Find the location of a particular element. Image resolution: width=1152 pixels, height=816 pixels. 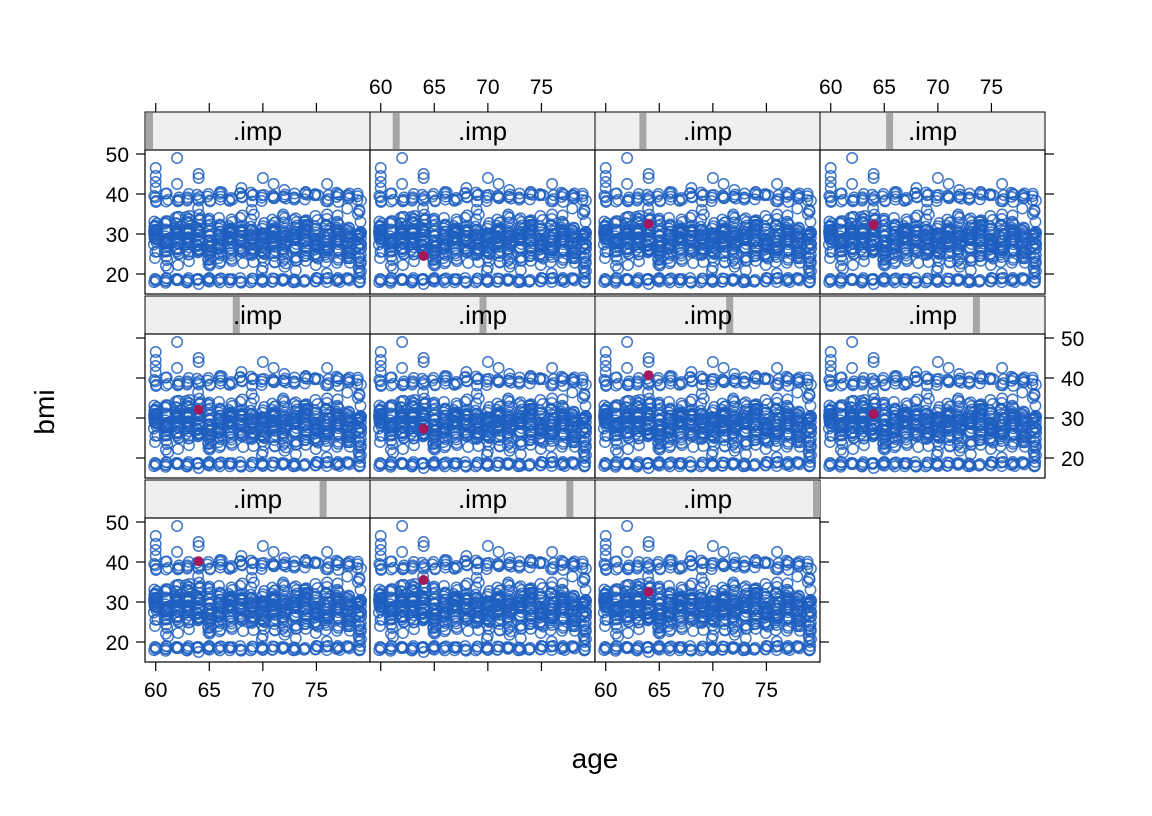

strip-label: .imp is located at coordinates (482, 315).